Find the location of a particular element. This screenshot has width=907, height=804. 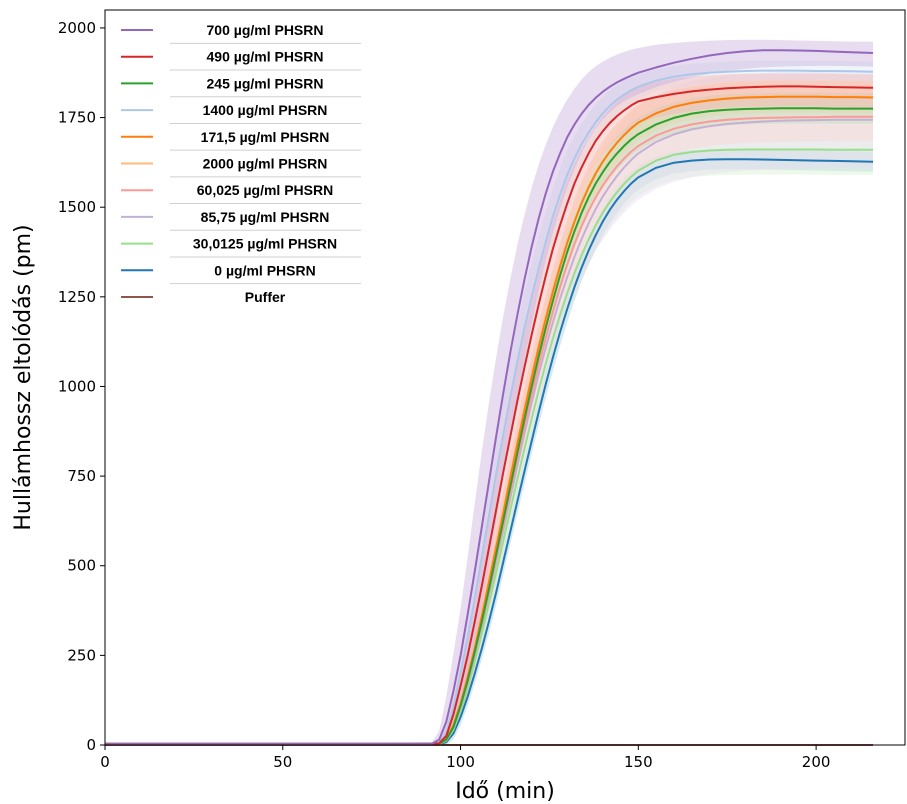

x-tick-label: 50 is located at coordinates (282, 762).